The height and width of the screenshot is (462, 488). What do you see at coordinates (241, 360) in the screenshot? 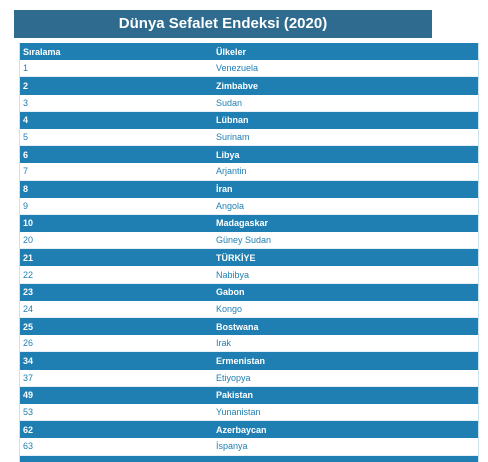
I see `country-cell: Ermenistan` at bounding box center [241, 360].